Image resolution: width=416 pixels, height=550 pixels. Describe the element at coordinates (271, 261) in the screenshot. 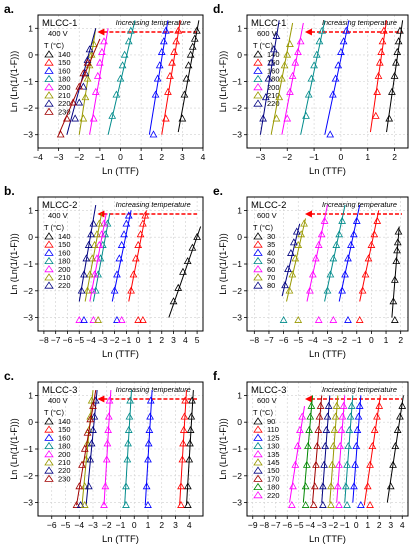

I see `legend-entry: 50` at that location.